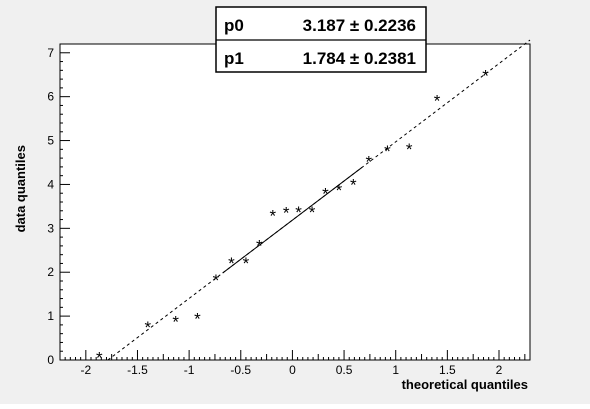  What do you see at coordinates (395, 370) in the screenshot?
I see `x-tick-label: 1` at bounding box center [395, 370].